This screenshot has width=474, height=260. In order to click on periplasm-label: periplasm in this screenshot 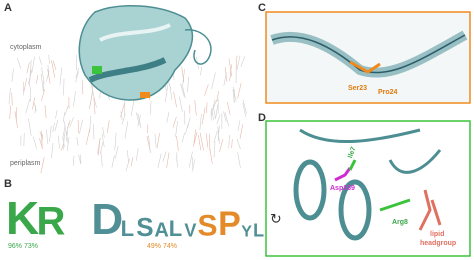, I will do `click(25, 163)`.